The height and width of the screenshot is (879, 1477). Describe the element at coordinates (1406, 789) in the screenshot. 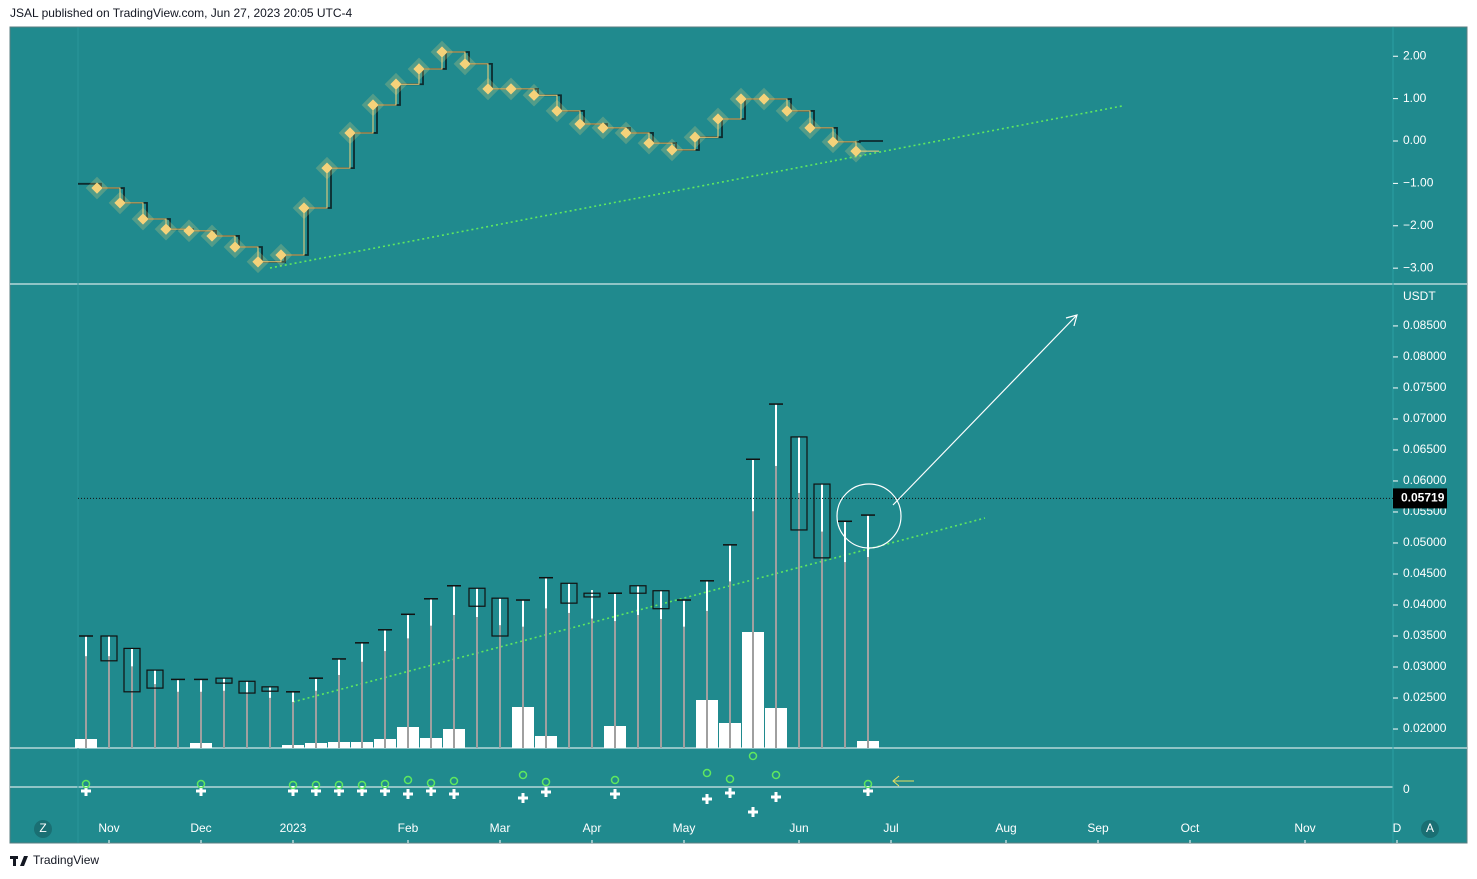

I see `y-tick-label: 0` at that location.